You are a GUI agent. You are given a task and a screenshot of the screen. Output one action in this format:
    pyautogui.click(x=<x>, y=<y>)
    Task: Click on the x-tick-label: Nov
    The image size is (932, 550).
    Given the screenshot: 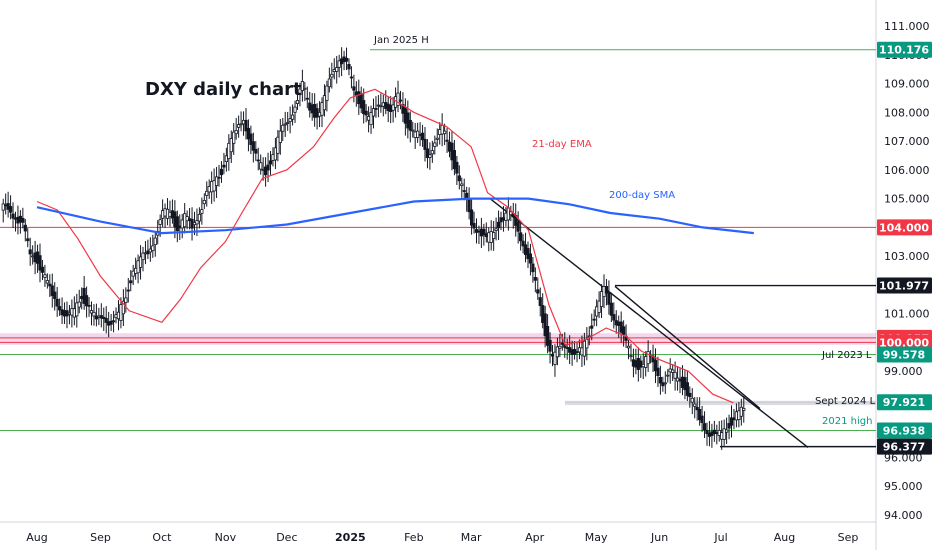 What is the action you would take?
    pyautogui.click(x=226, y=537)
    